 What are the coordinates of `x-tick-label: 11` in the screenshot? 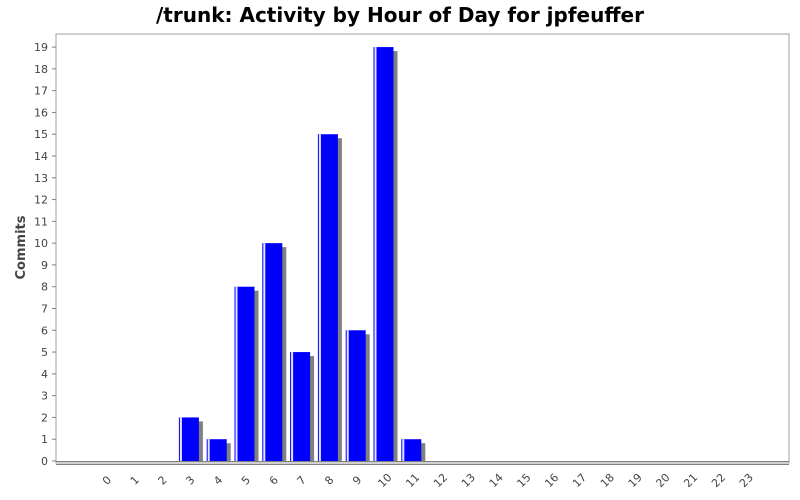 It's located at (412, 480).